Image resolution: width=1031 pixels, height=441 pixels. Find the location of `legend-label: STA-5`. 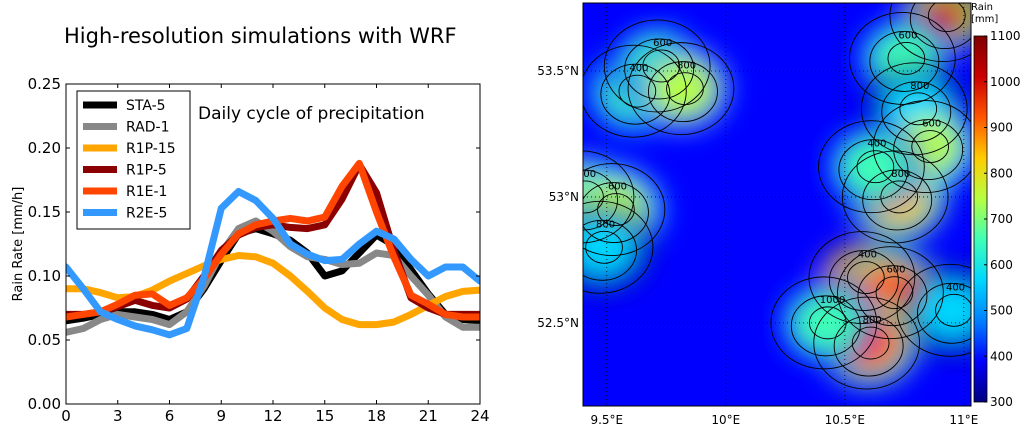

legend-label: STA-5 is located at coordinates (146, 106).